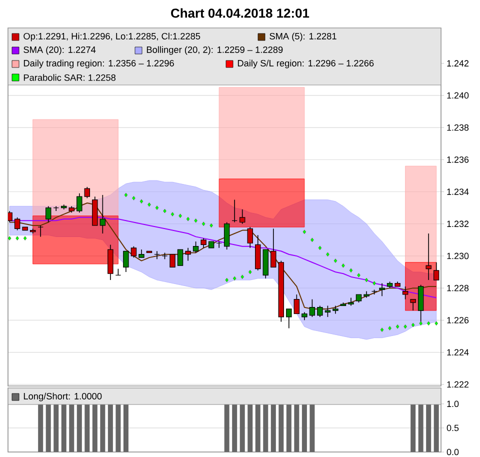  What do you see at coordinates (452, 452) in the screenshot?
I see `y-tick-label: 0.0` at bounding box center [452, 452].